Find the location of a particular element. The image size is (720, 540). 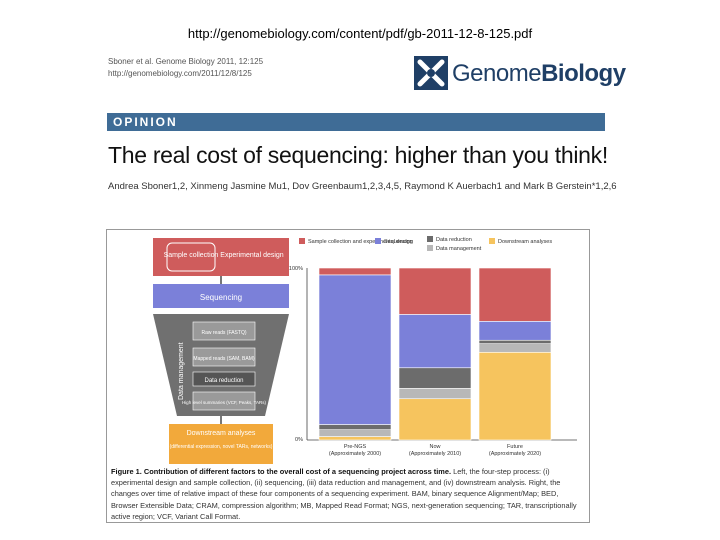

summaries-box is located at coordinates (224, 401).